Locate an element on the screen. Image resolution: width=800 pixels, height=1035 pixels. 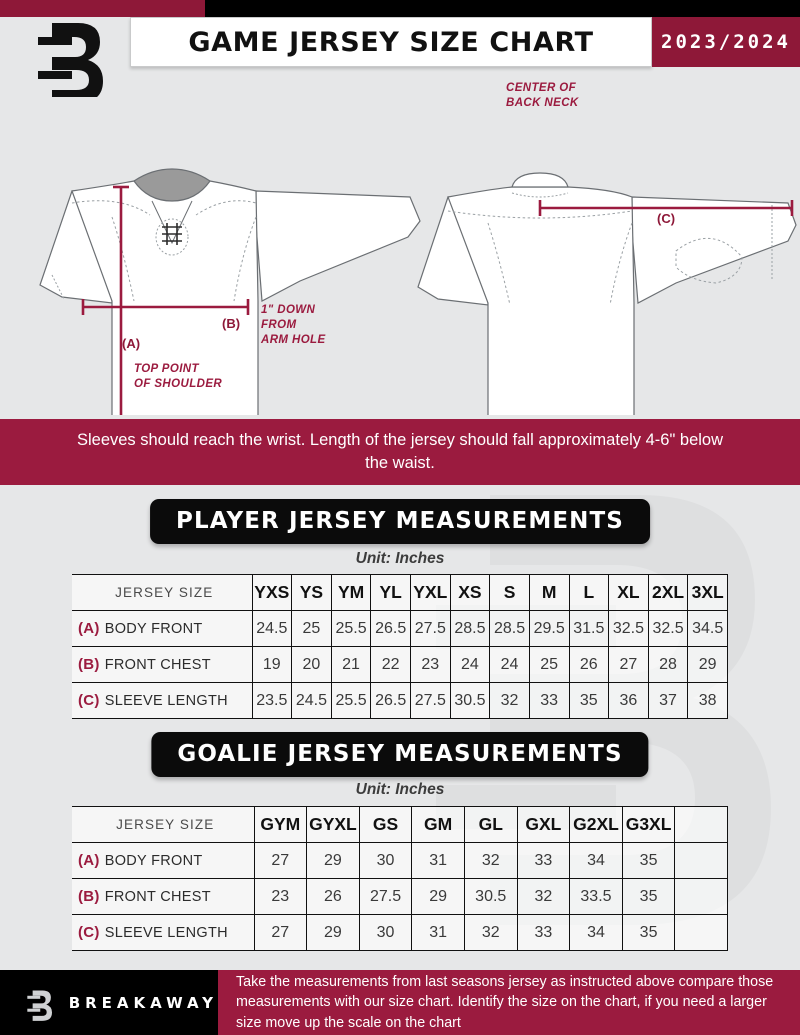
size-header-ym: YM is located at coordinates (351, 592).